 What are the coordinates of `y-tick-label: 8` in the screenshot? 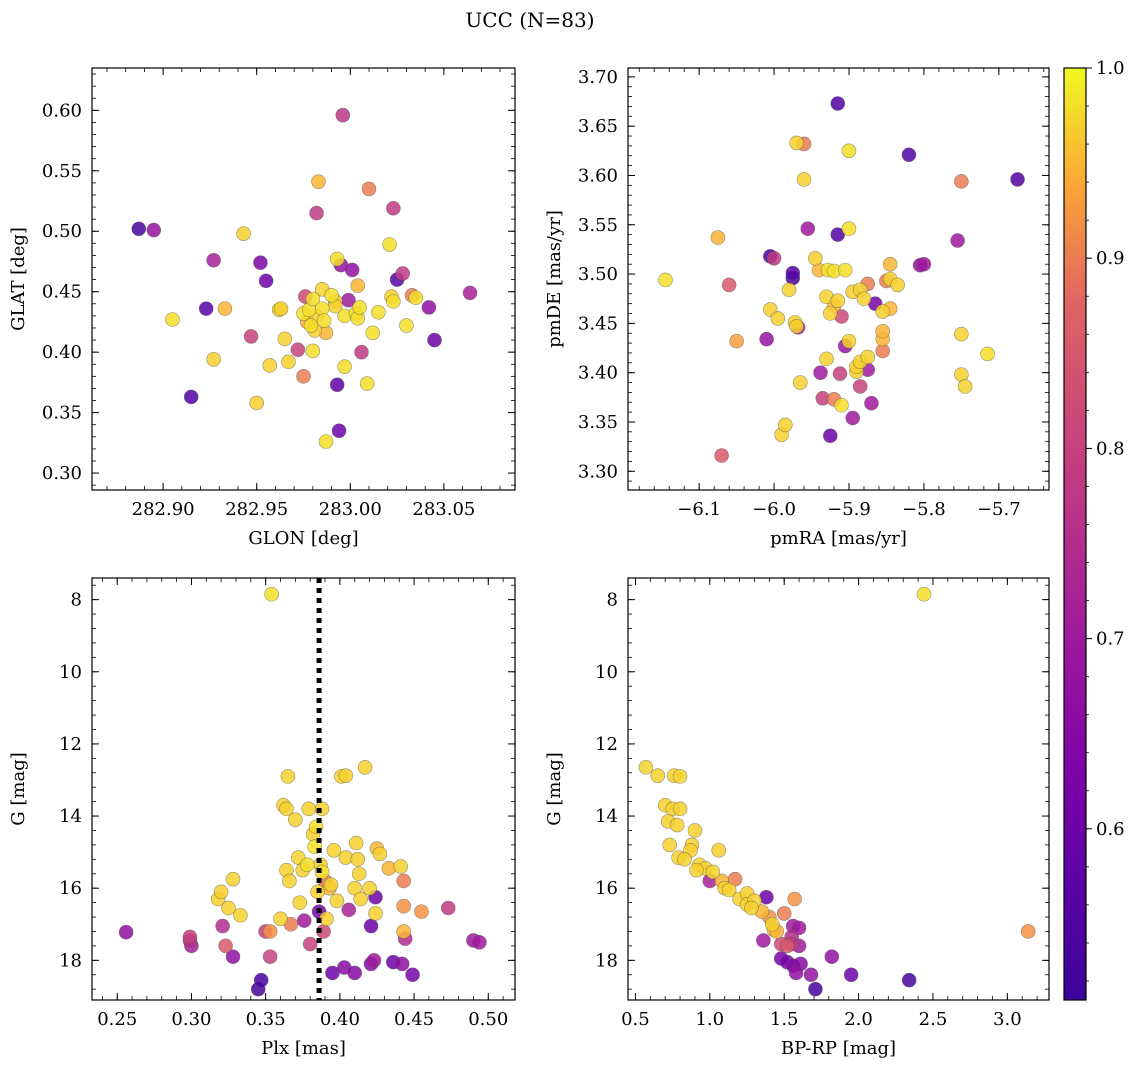 It's located at (612, 600).